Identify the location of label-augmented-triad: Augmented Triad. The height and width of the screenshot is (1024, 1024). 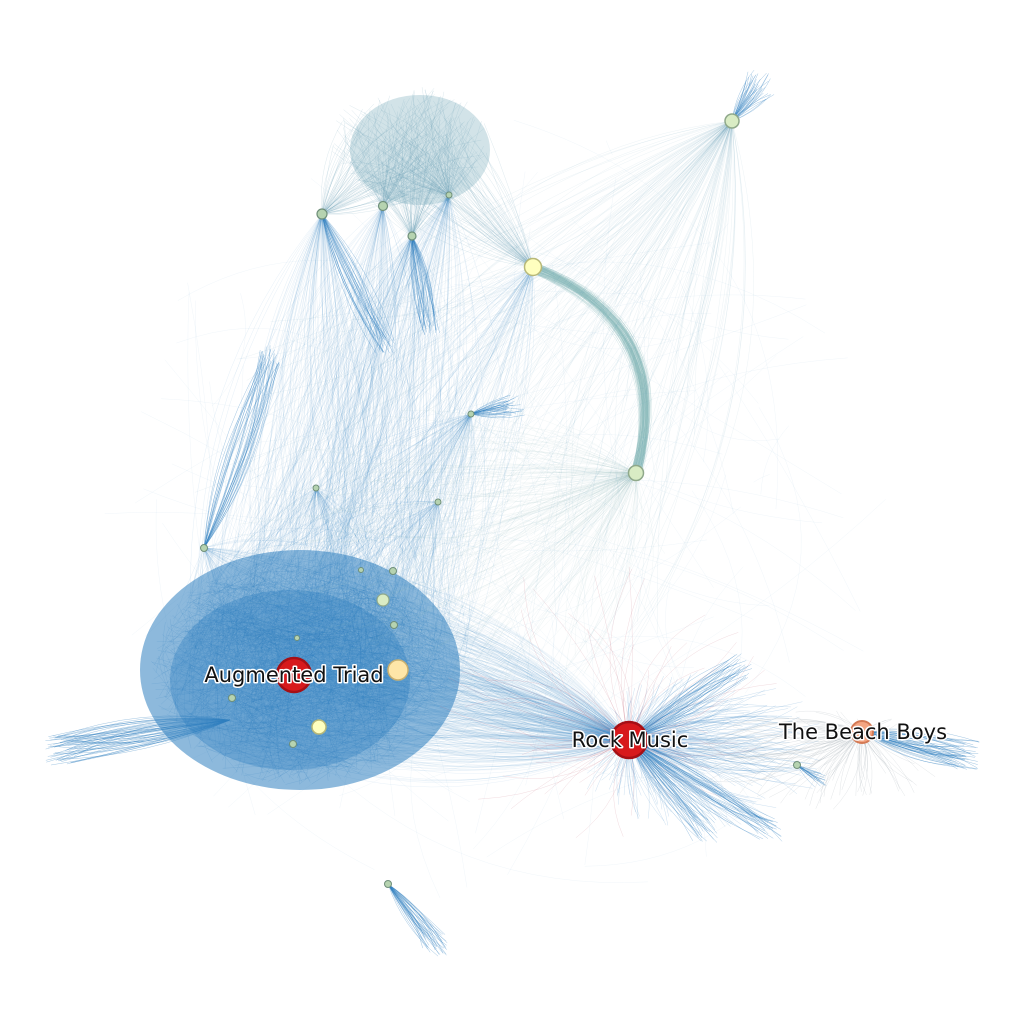
(293, 675).